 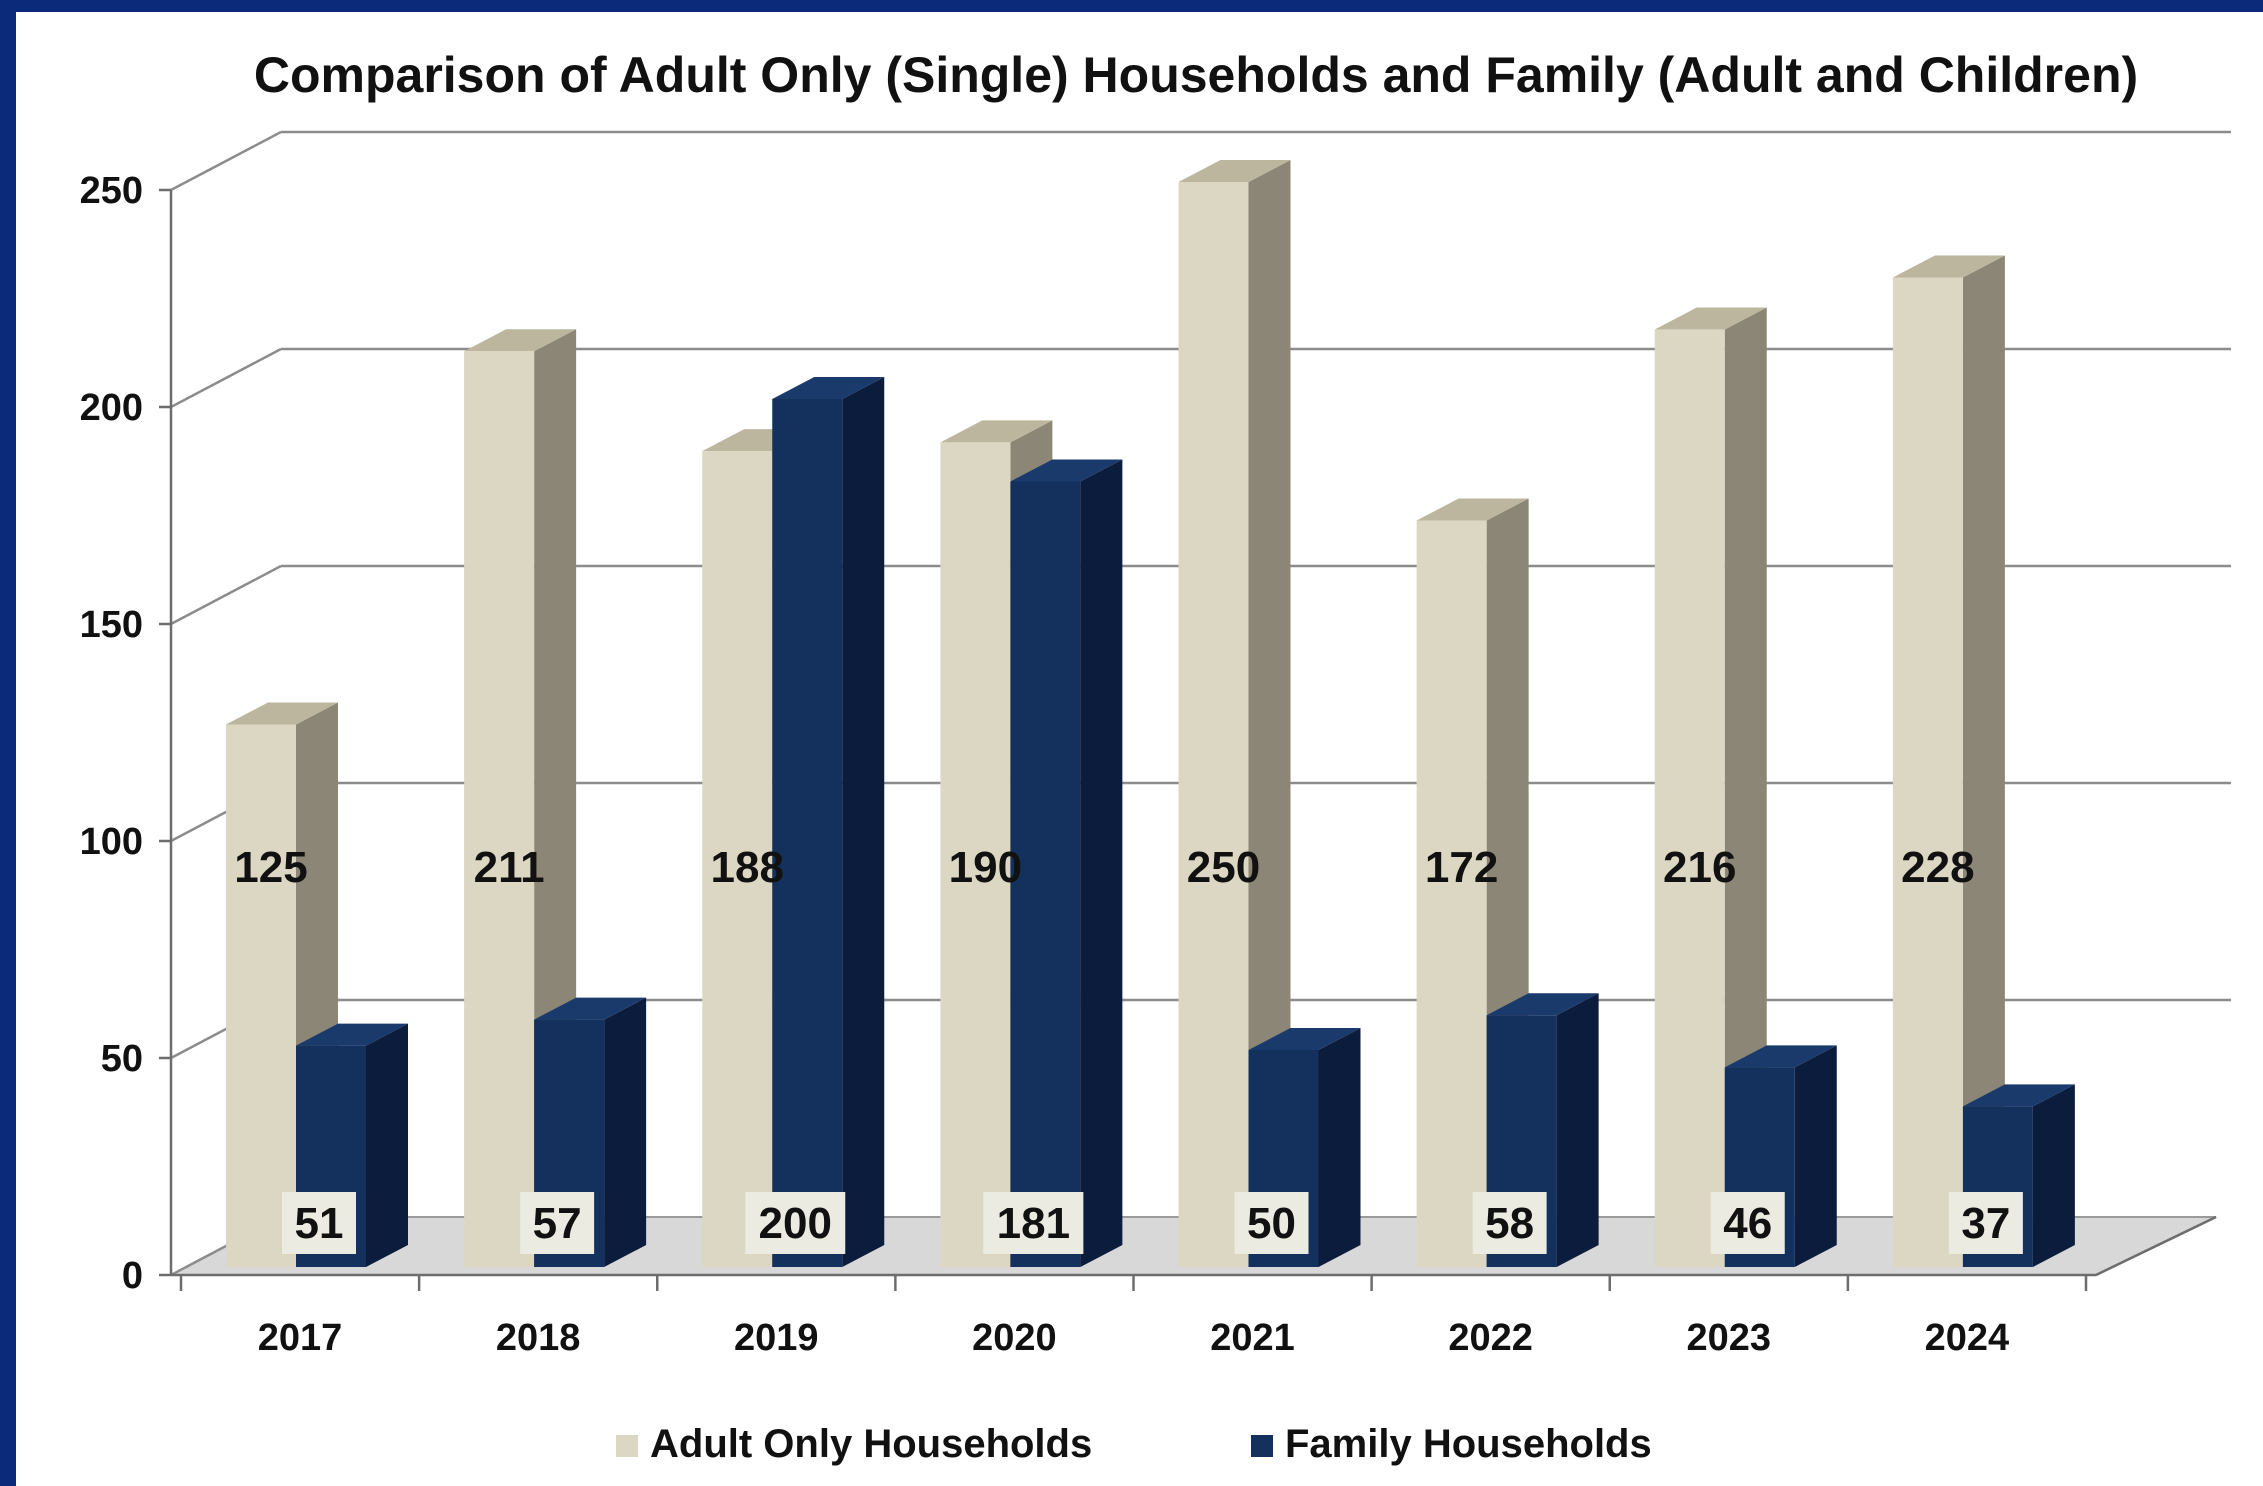 I want to click on data-label-adult: 190, so click(x=985, y=867).